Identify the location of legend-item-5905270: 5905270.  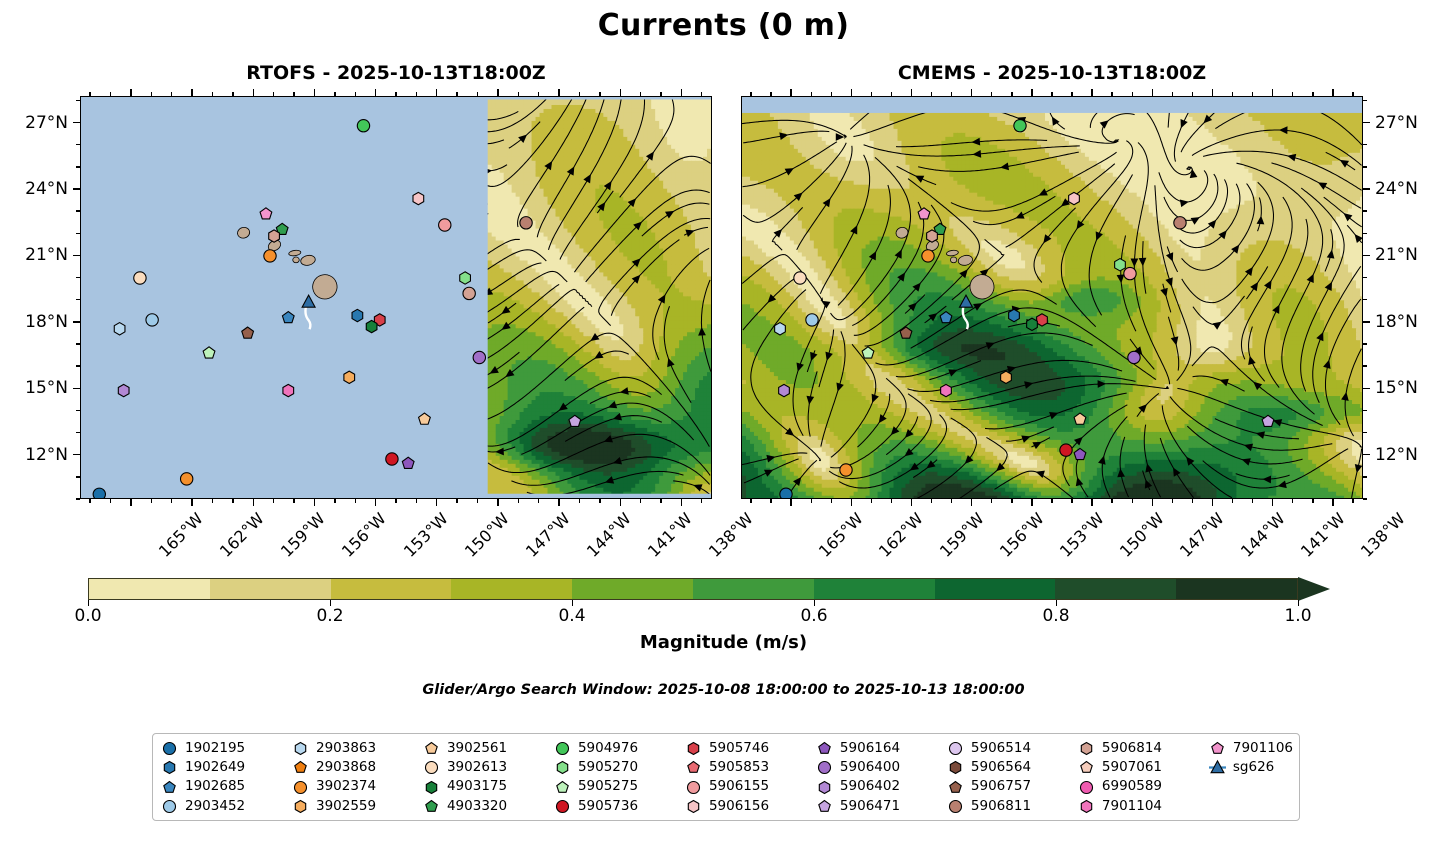
(619, 767).